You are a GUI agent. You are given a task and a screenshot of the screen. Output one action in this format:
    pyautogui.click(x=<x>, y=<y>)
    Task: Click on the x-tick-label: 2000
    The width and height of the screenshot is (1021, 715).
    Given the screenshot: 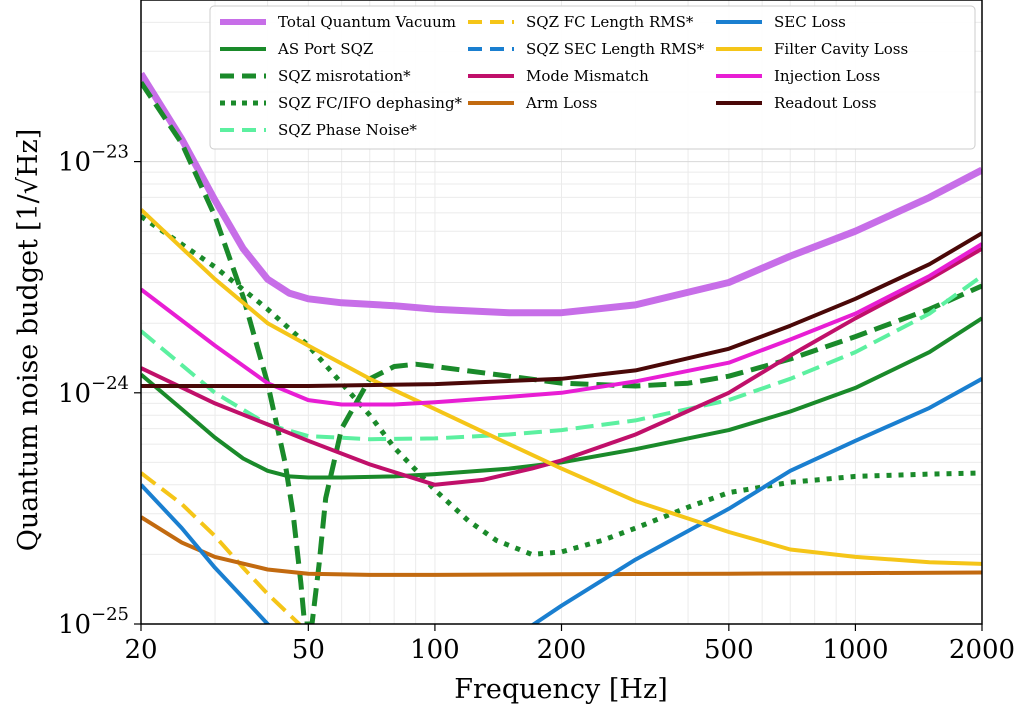 What is the action you would take?
    pyautogui.click(x=982, y=650)
    